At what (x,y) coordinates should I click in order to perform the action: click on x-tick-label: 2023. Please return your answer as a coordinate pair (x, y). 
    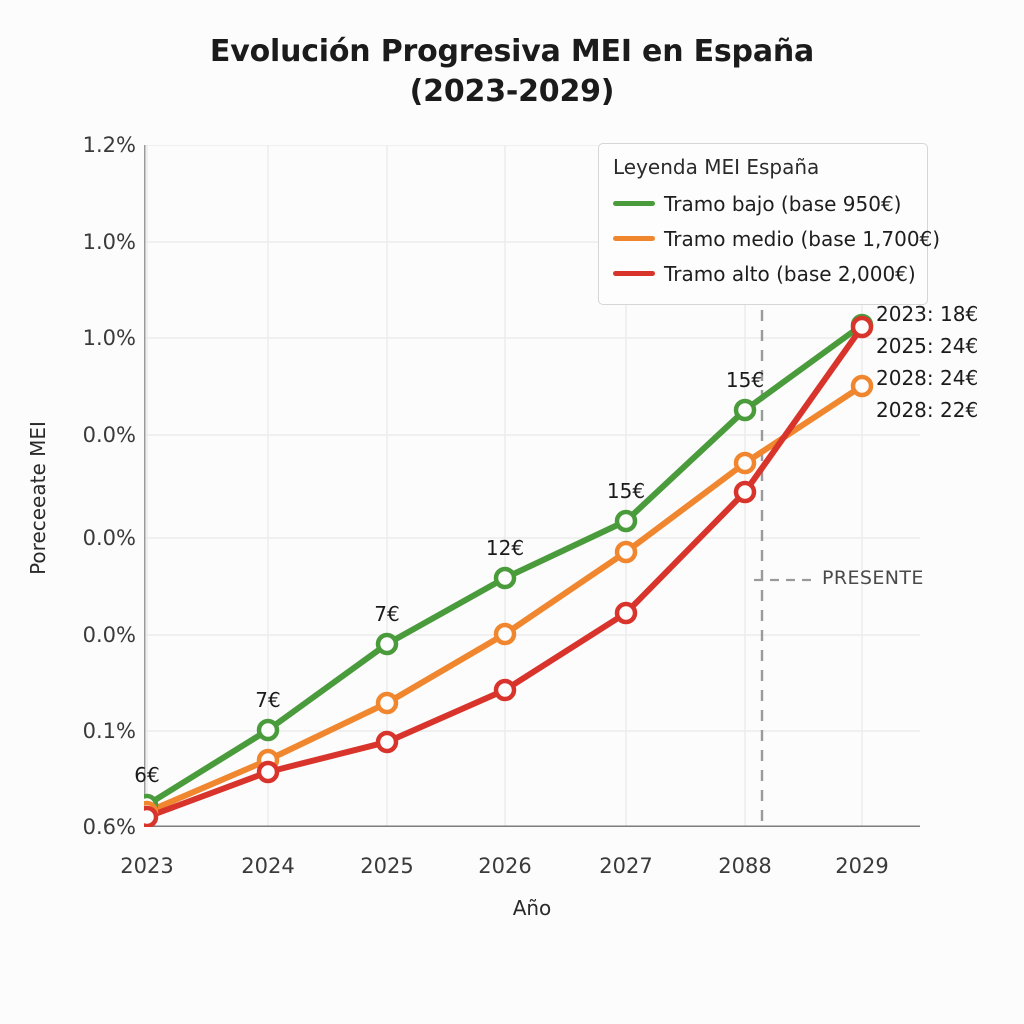
    Looking at the image, I should click on (147, 866).